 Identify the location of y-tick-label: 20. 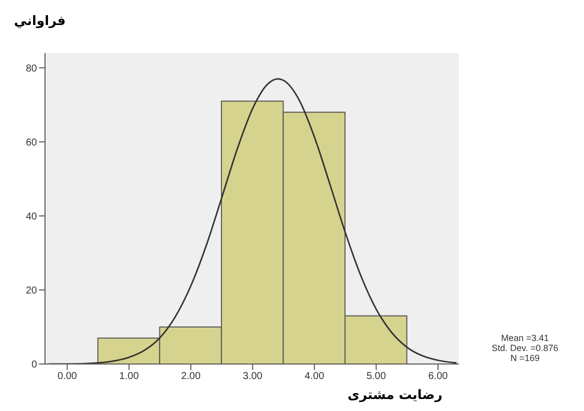
(32, 291).